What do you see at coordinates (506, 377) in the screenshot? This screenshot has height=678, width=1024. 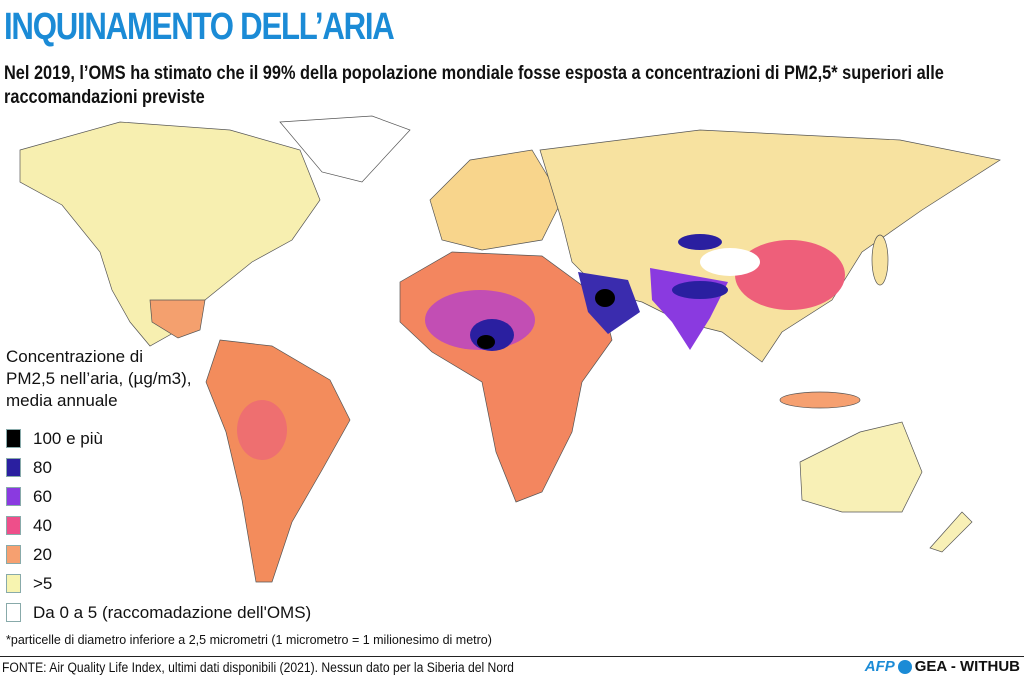 I see `africa` at bounding box center [506, 377].